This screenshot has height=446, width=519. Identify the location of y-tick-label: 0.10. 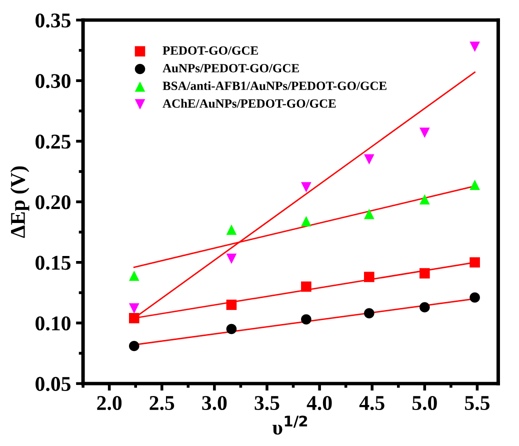
(53, 323).